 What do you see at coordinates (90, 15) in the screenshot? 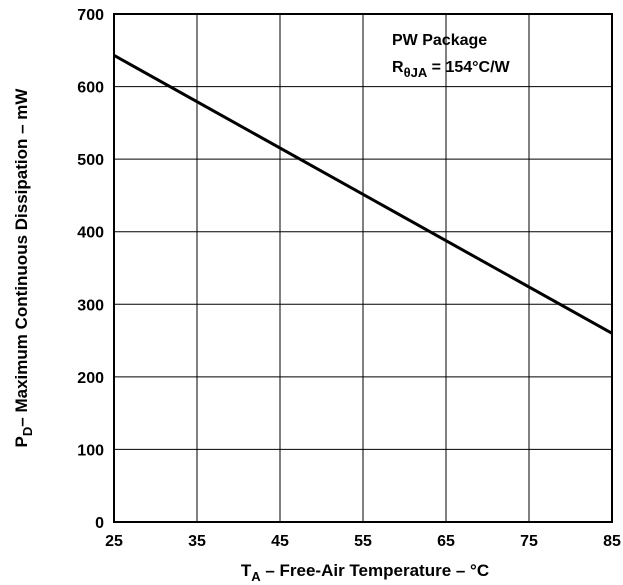
I see `y-tick-label: 700` at bounding box center [90, 15].